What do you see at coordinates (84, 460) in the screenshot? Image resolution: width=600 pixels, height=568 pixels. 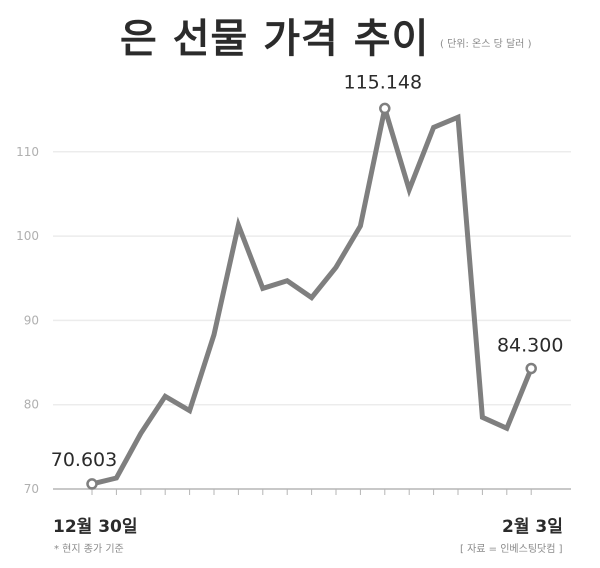 I see `data-label: 70.603` at bounding box center [84, 460].